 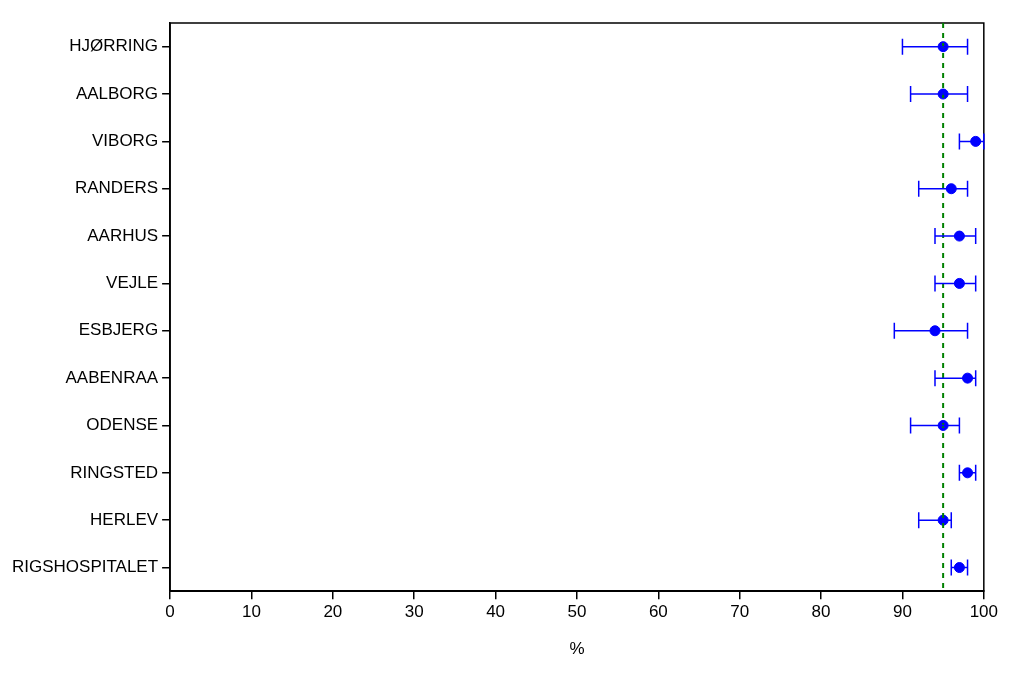 What do you see at coordinates (414, 612) in the screenshot?
I see `x-tick-label: 30` at bounding box center [414, 612].